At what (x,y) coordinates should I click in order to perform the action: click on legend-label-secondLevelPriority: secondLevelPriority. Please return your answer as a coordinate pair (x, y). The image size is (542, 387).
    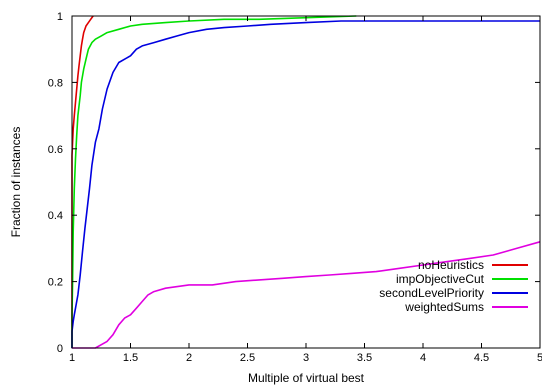
    Looking at the image, I should click on (431, 293).